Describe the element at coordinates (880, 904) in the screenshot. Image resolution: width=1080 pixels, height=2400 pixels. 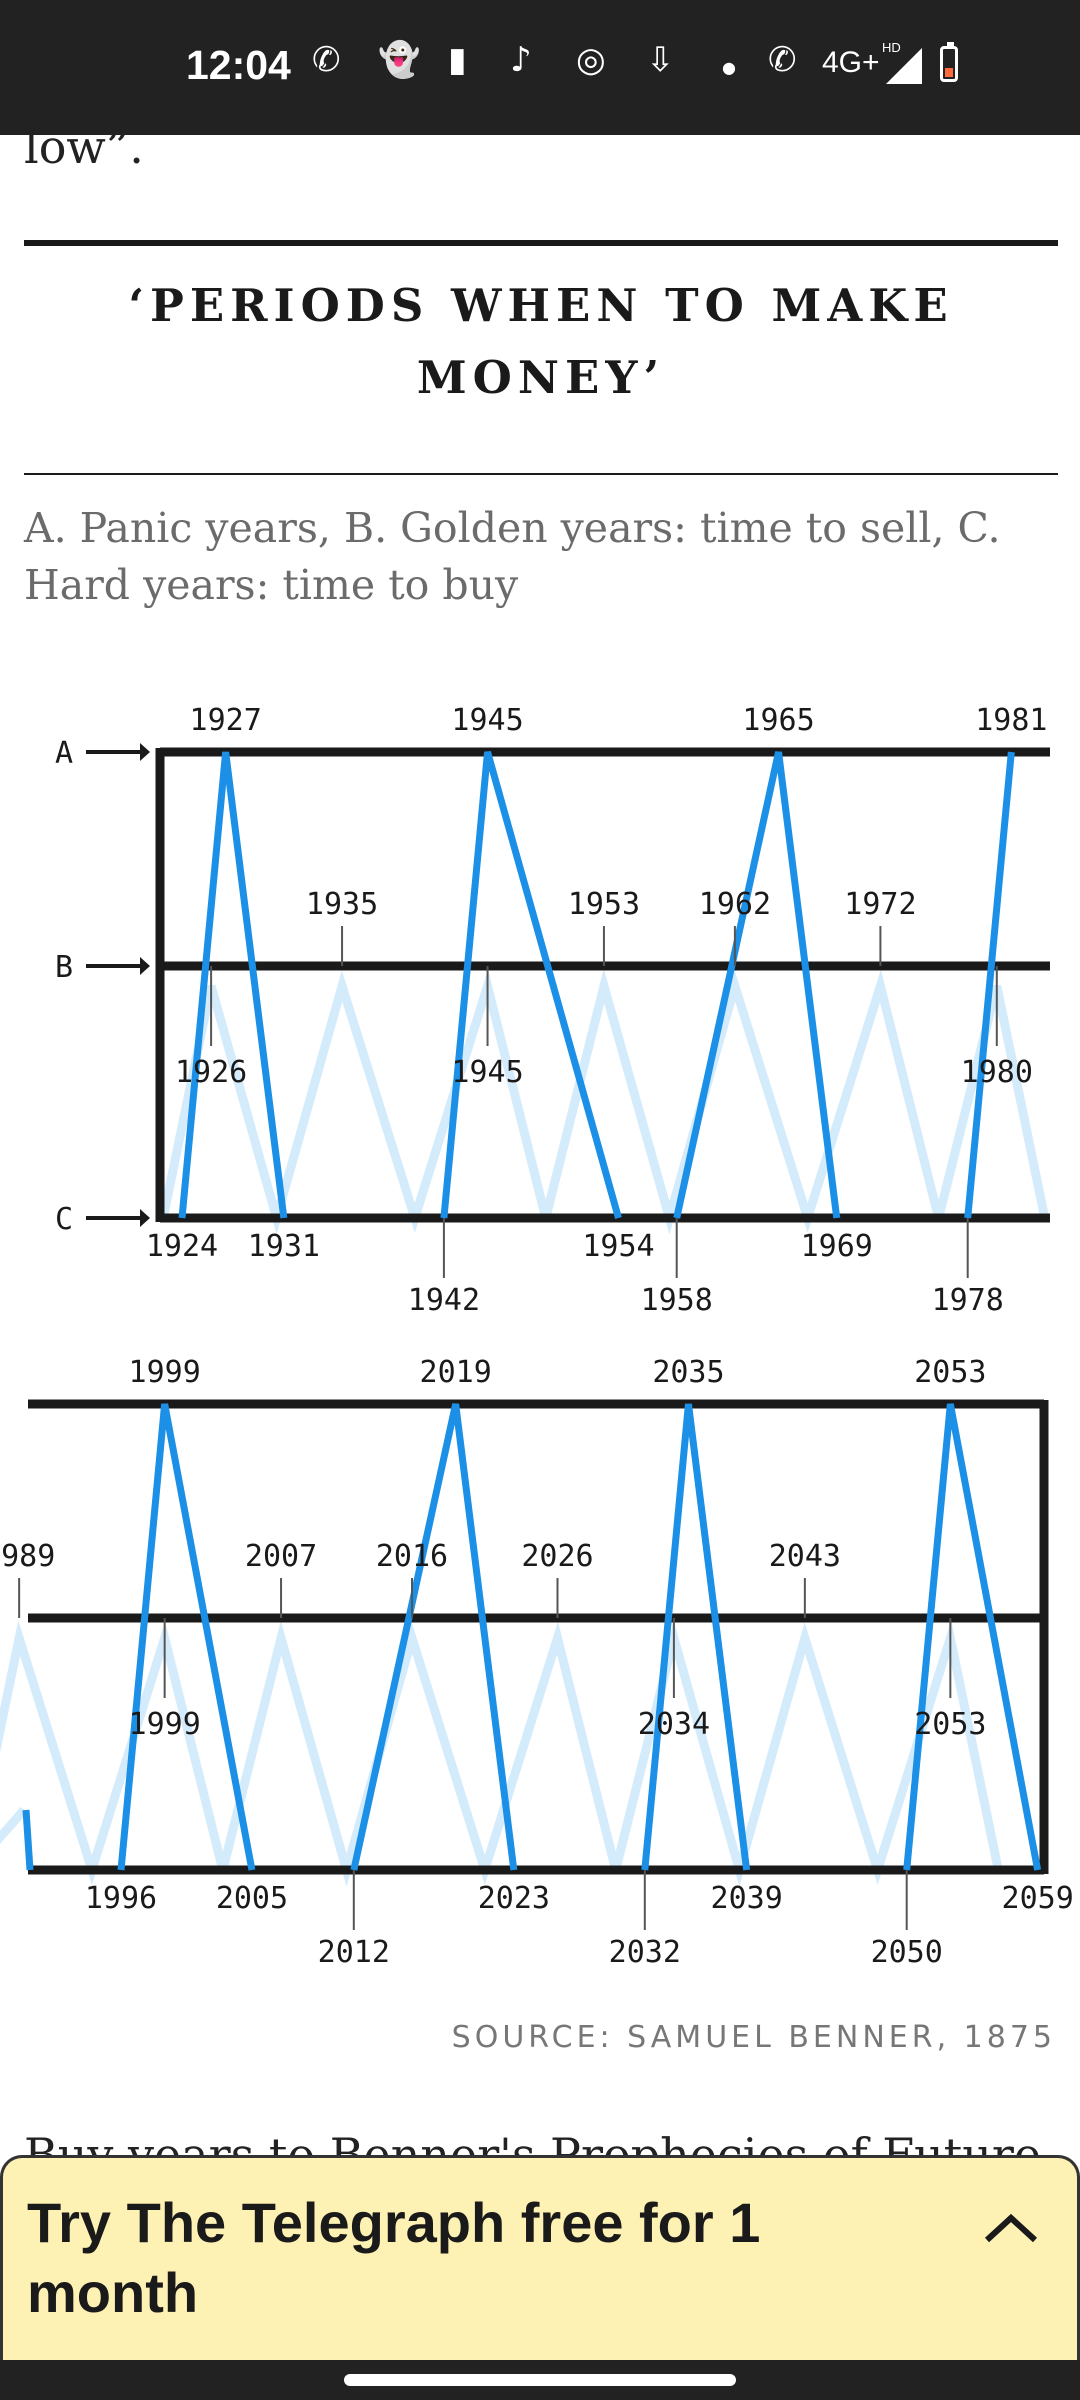
I see `secondary-year-label: 1972` at that location.